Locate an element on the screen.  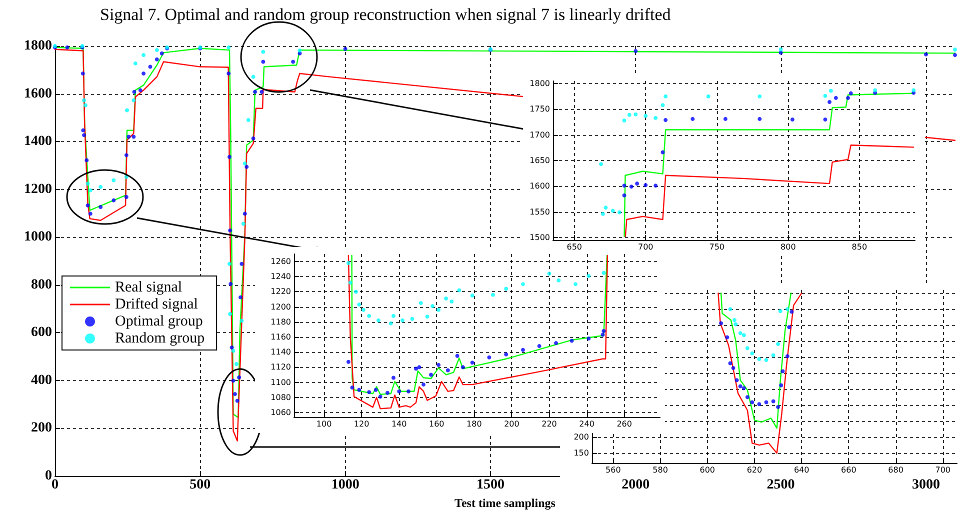
x-tick-label: 2000 is located at coordinates (636, 485).